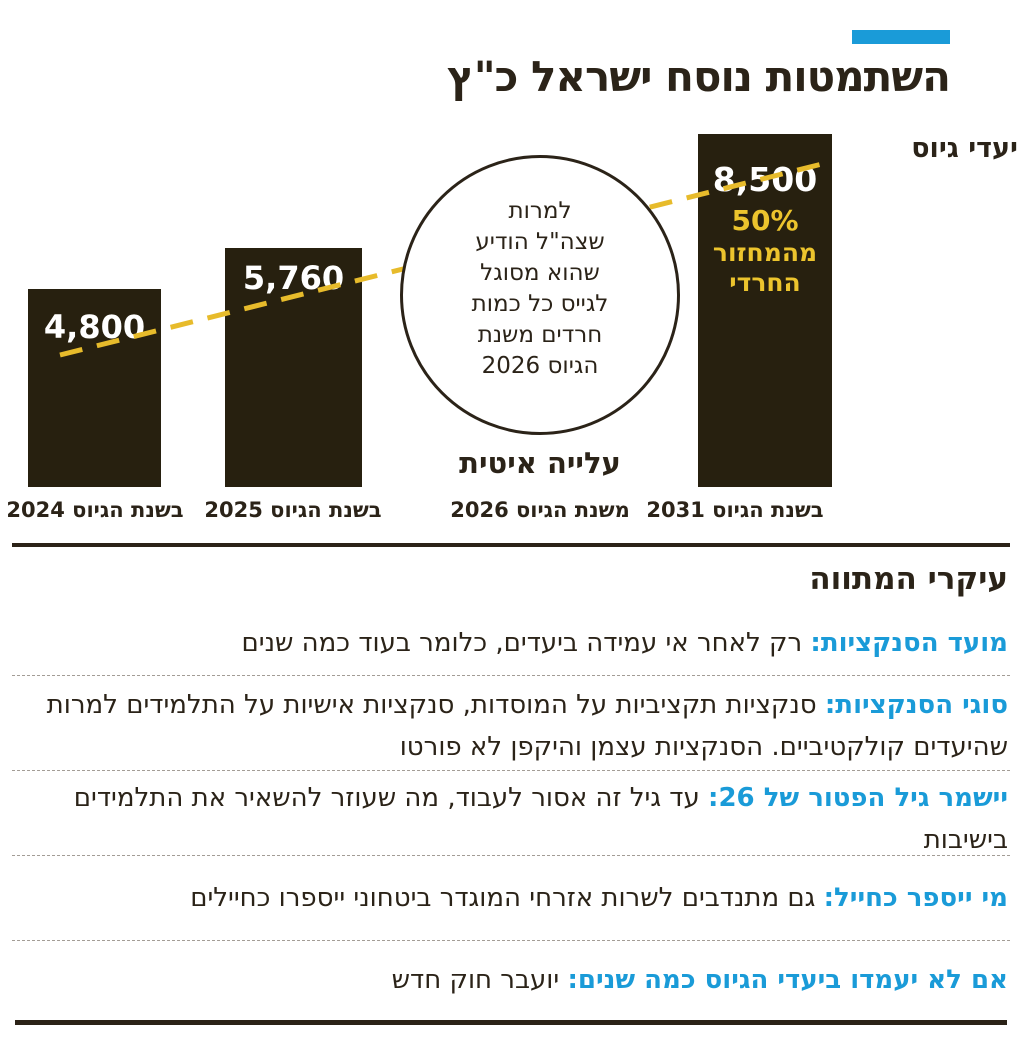 The image size is (1024, 1042). What do you see at coordinates (94, 388) in the screenshot?
I see `chart-bar-2024: 4,800` at bounding box center [94, 388].